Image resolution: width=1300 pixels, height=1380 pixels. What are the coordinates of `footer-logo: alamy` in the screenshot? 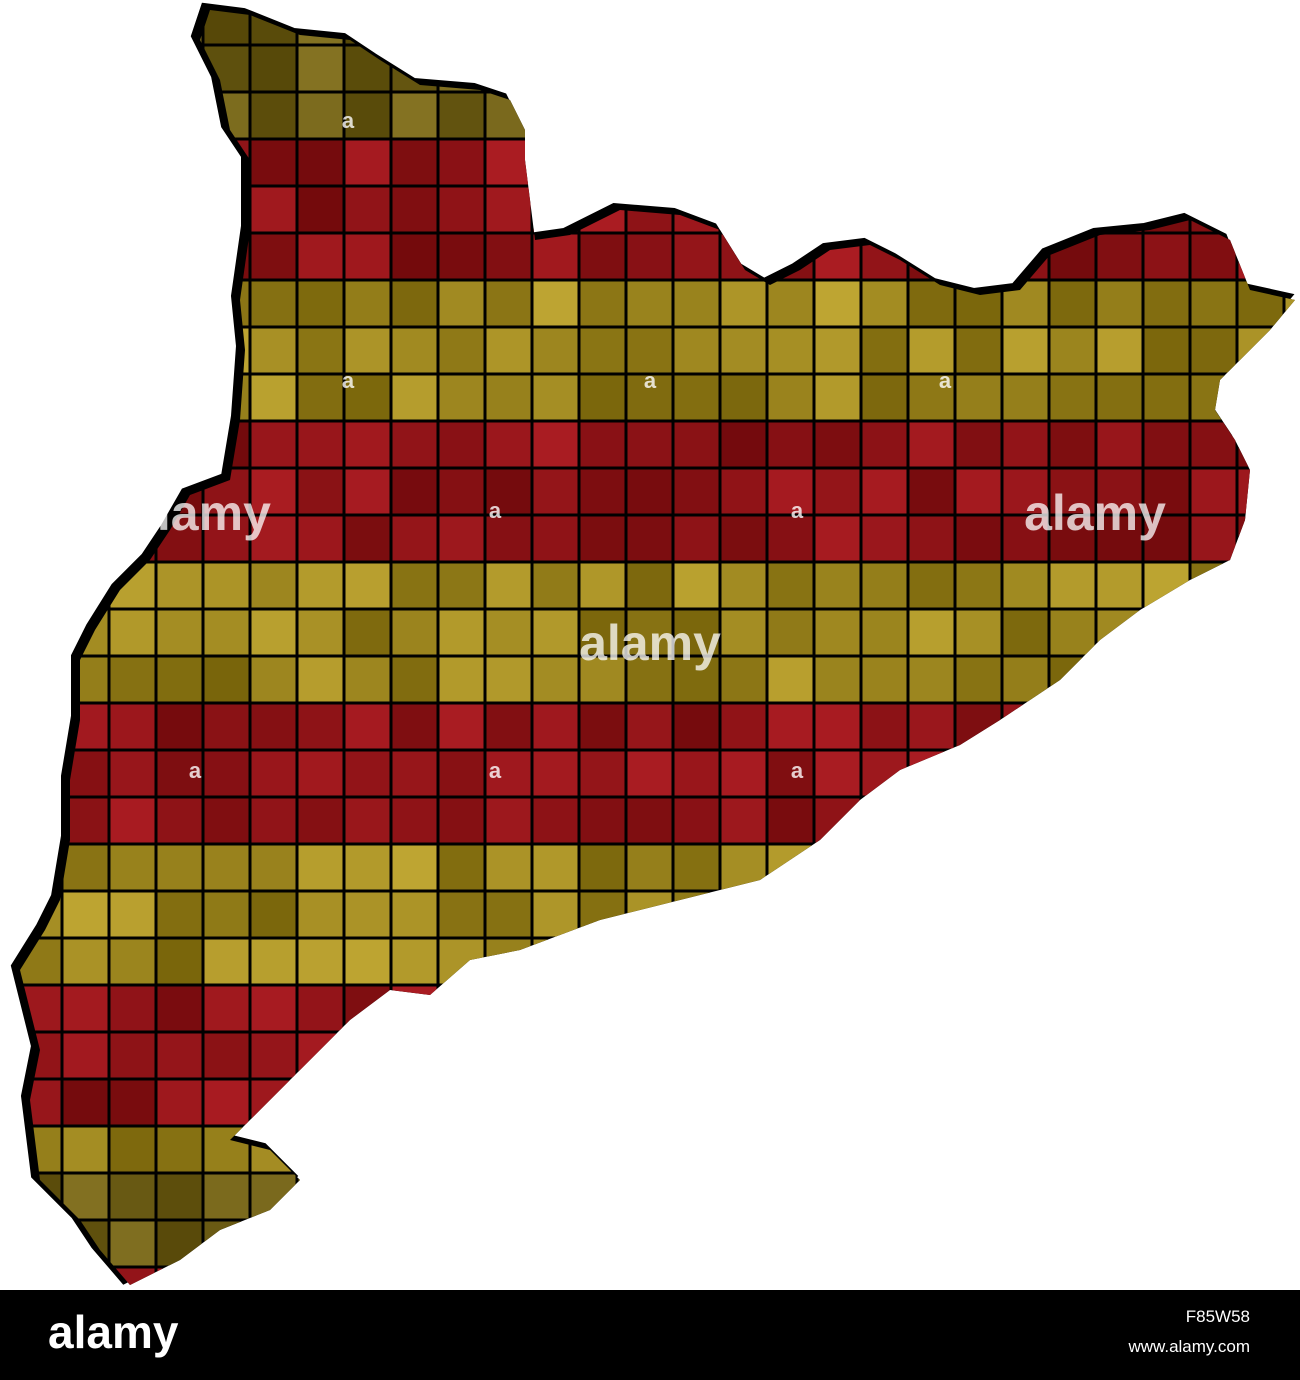 It's located at (113, 1332).